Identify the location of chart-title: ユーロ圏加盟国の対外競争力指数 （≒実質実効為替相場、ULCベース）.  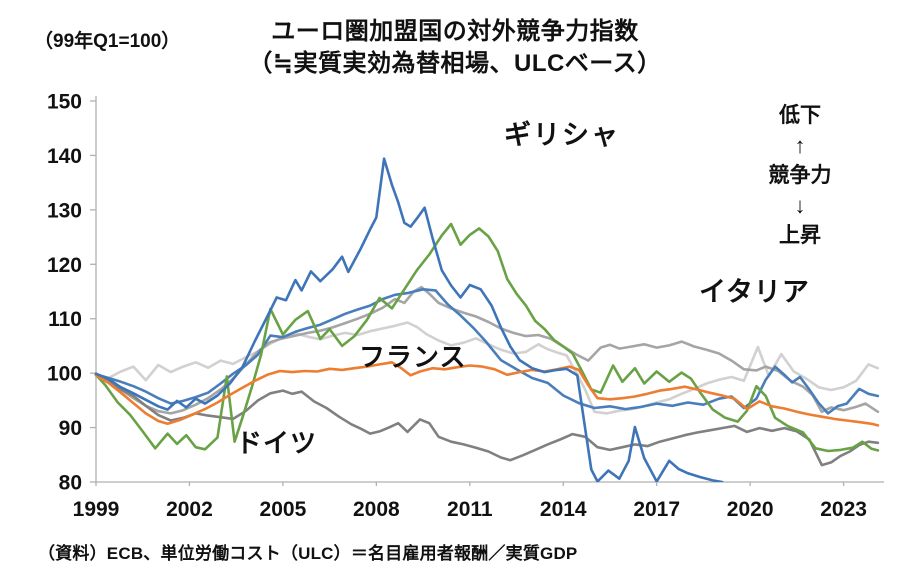
(455, 48).